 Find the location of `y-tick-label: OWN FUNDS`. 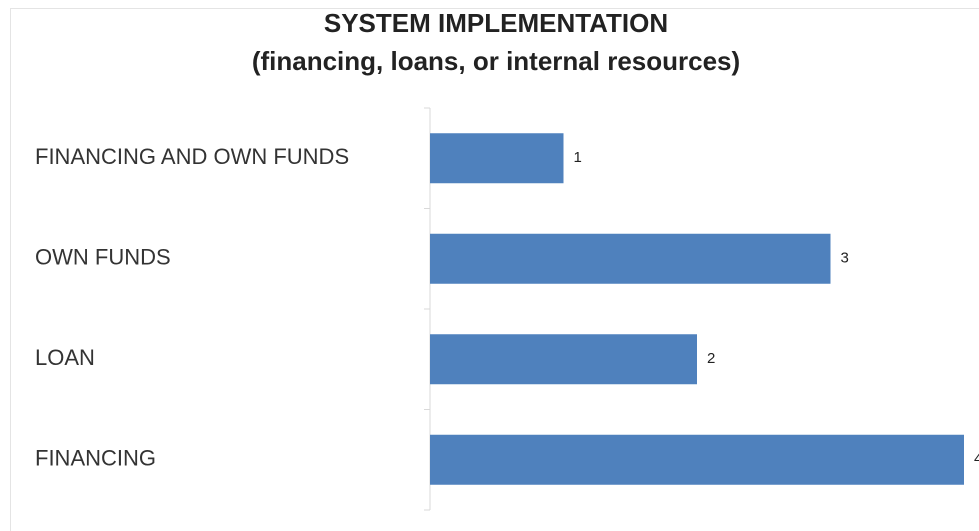

y-tick-label: OWN FUNDS is located at coordinates (103, 257).